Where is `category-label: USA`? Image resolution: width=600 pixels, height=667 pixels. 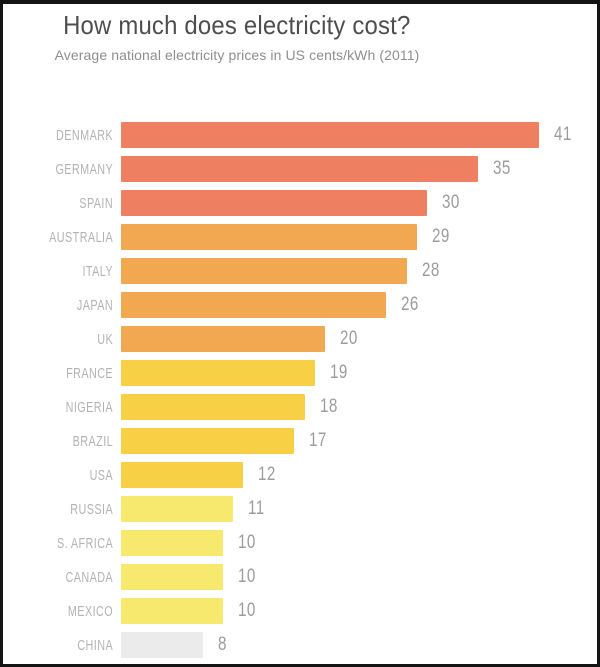
category-label: USA is located at coordinates (101, 475).